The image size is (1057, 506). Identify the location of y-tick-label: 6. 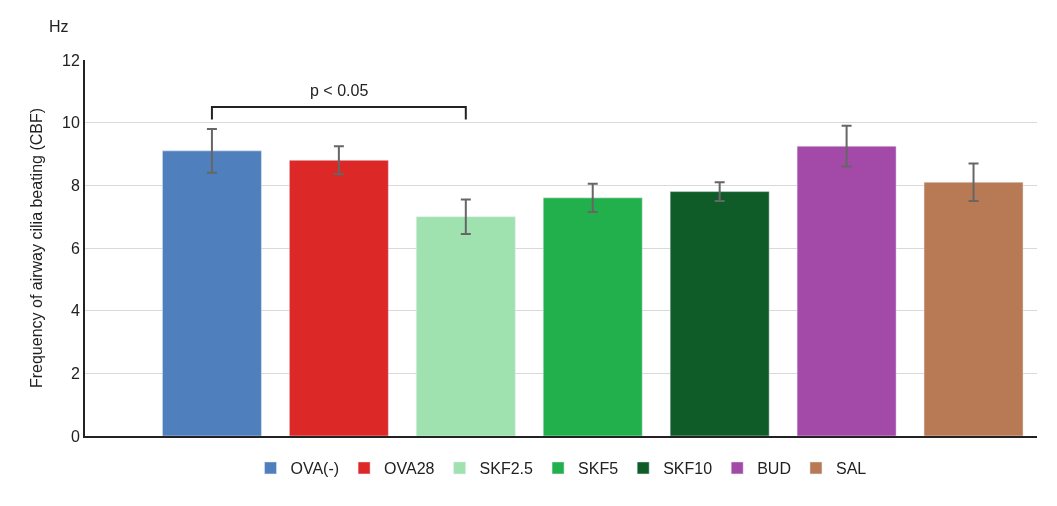
(75, 248).